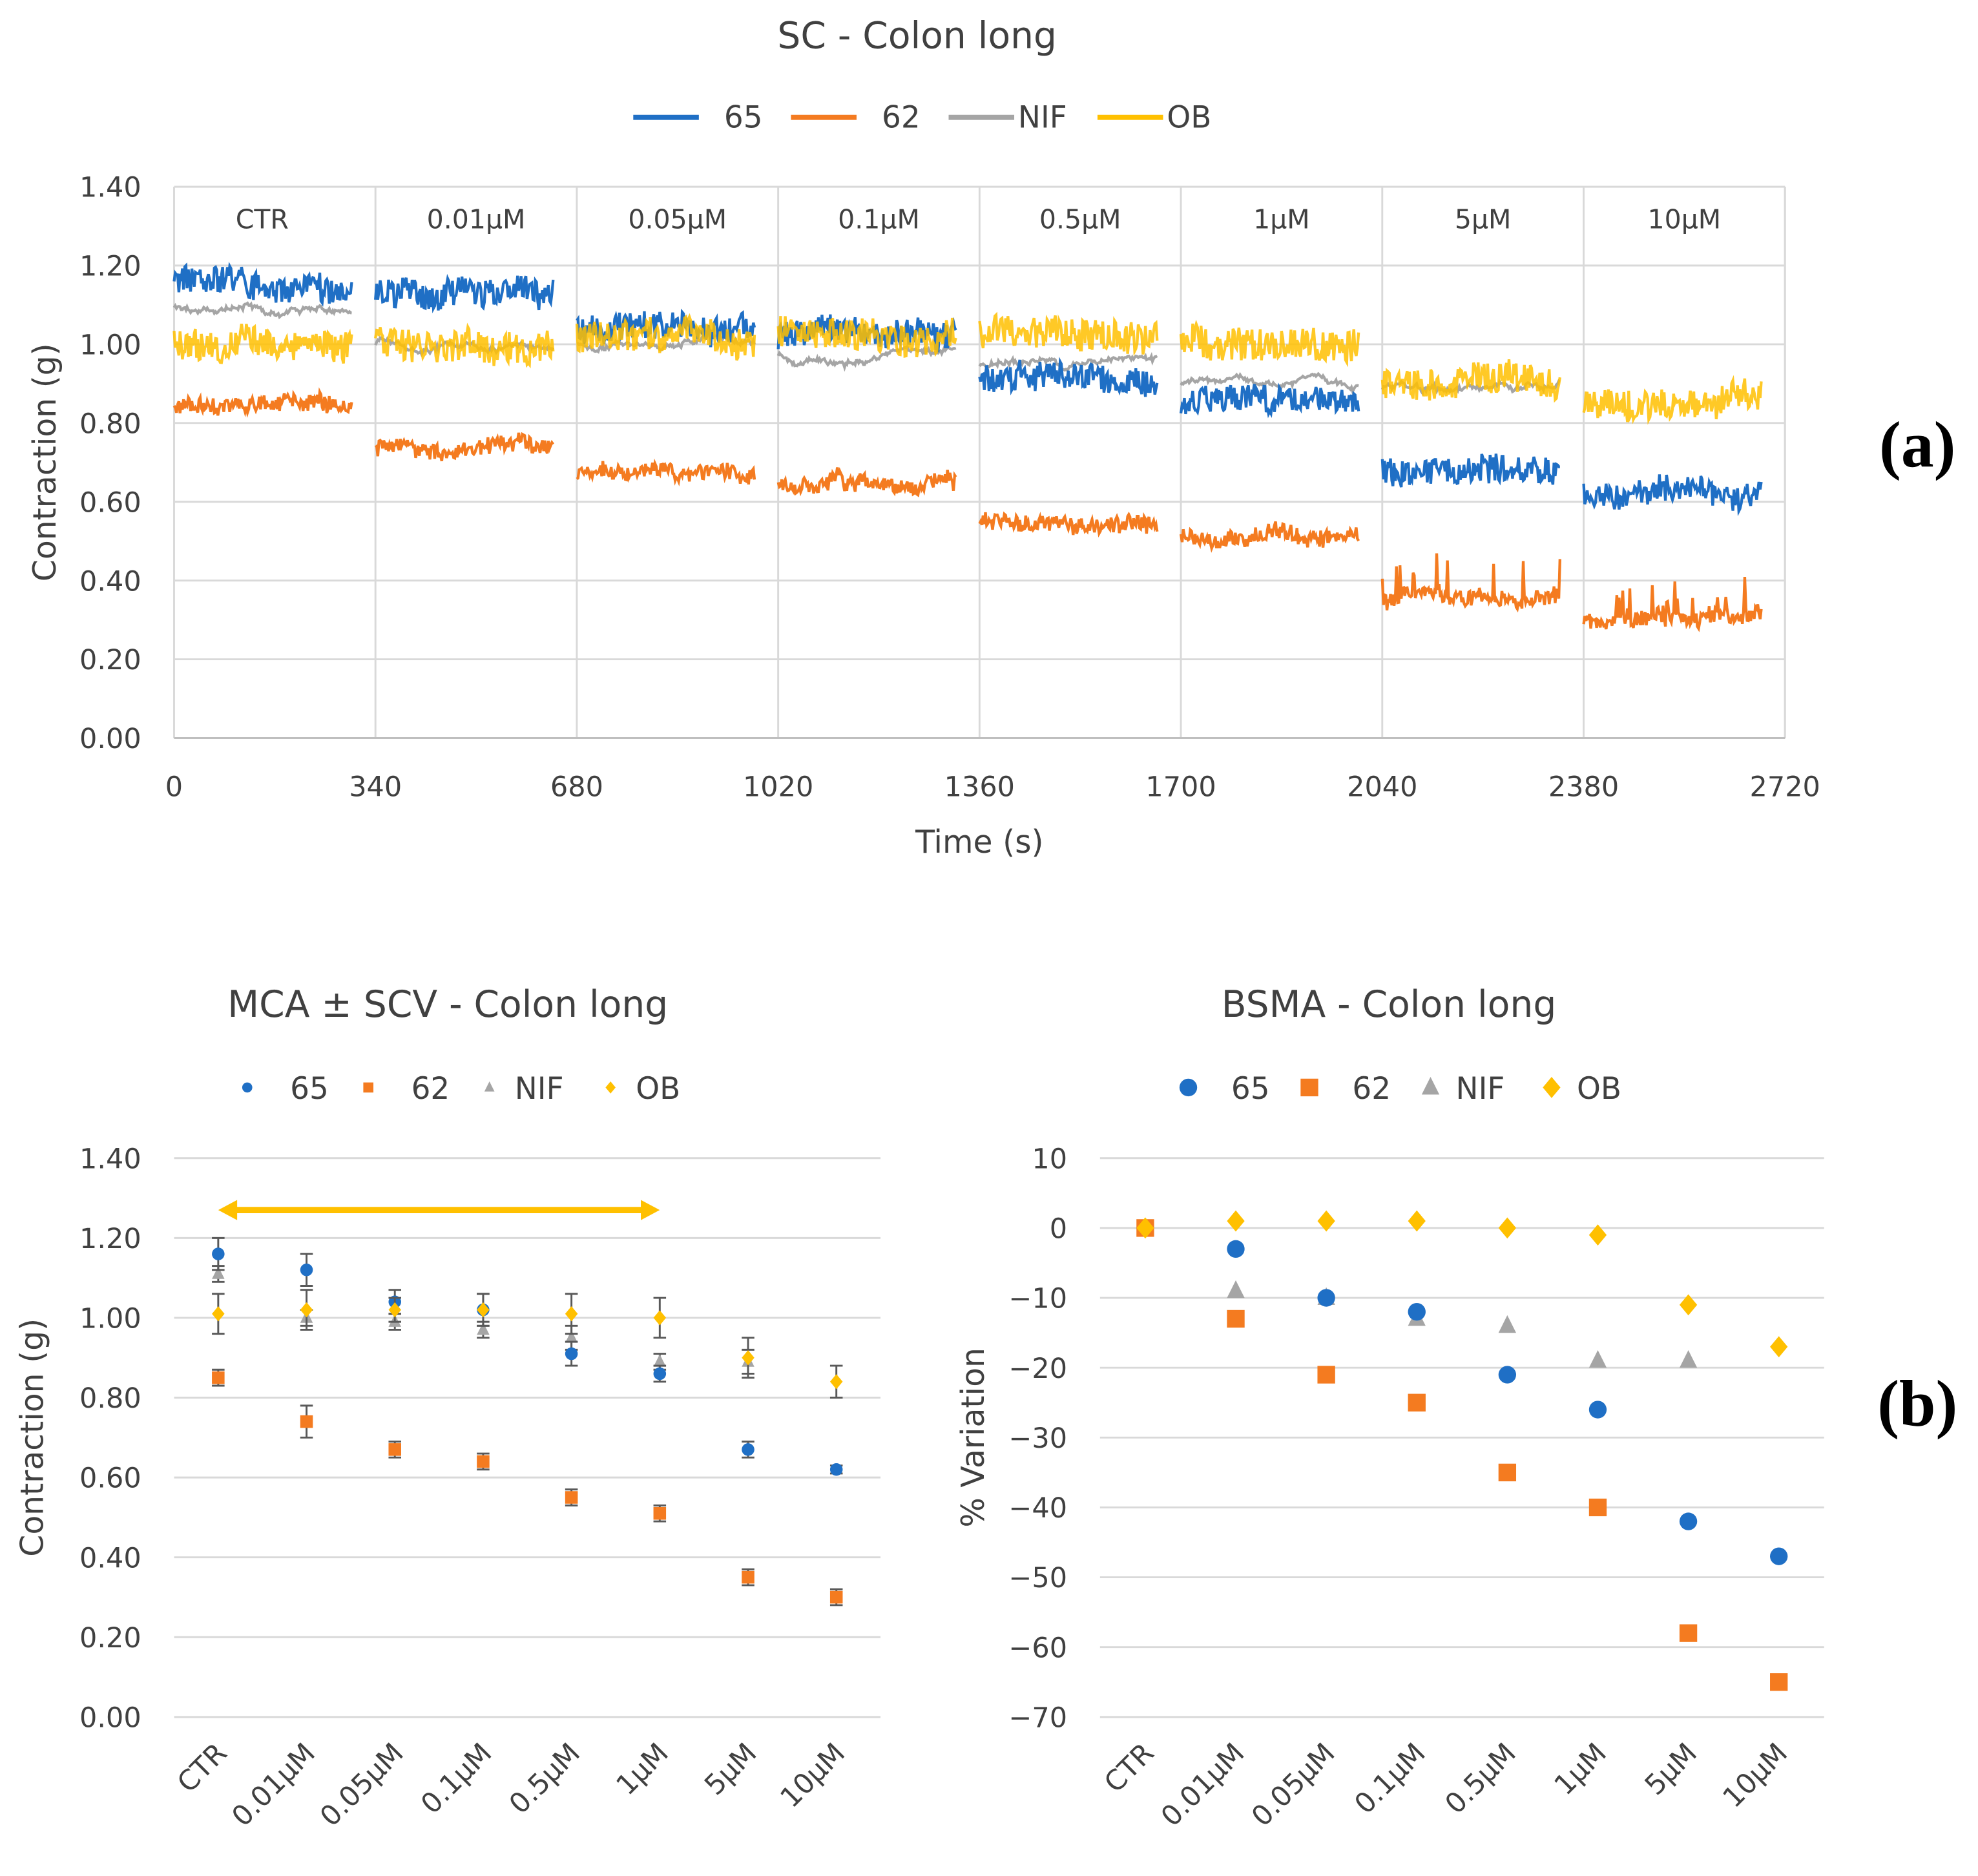 The height and width of the screenshot is (1876, 1978). What do you see at coordinates (174, 787) in the screenshot?
I see `x-tick-label: 0` at bounding box center [174, 787].